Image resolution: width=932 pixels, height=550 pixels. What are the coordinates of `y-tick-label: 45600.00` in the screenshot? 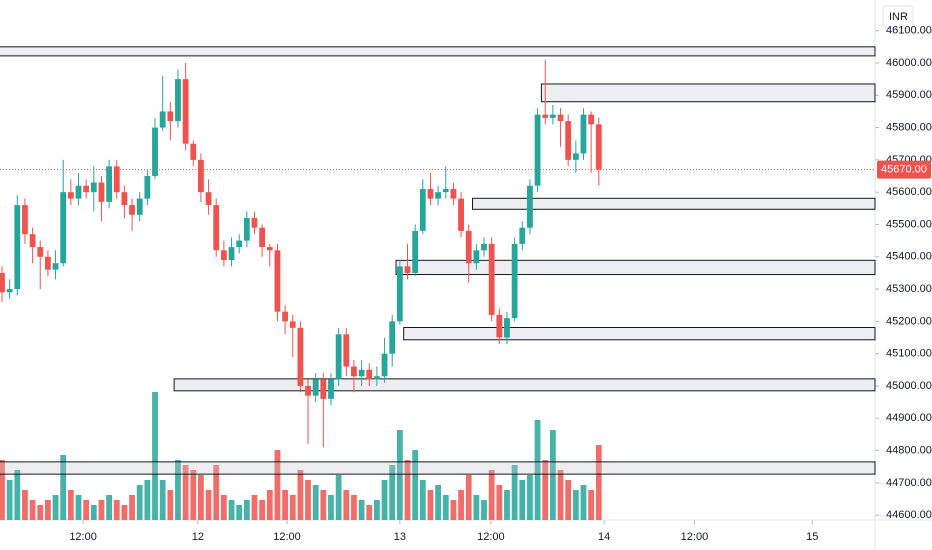 It's located at (909, 192).